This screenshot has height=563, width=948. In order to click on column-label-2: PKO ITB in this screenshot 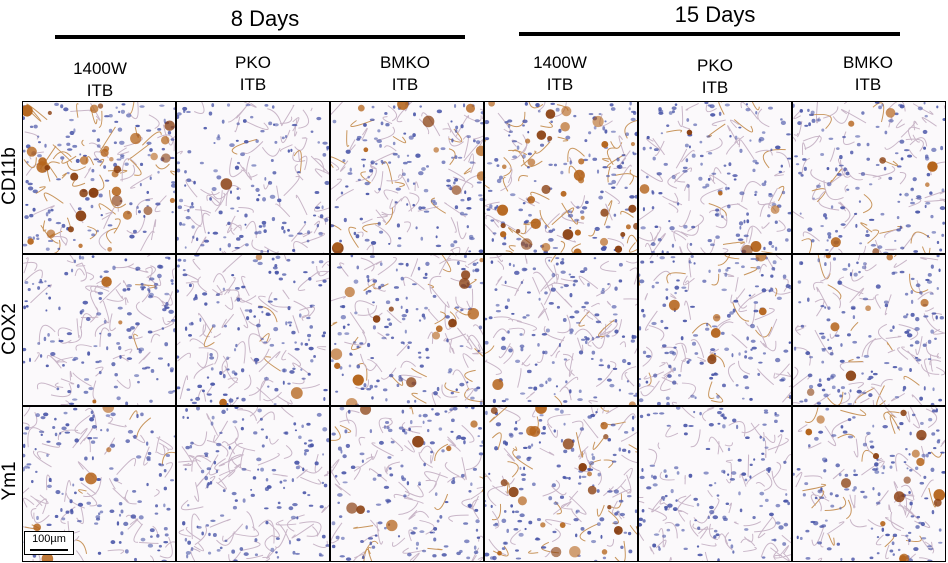, I will do `click(253, 74)`.